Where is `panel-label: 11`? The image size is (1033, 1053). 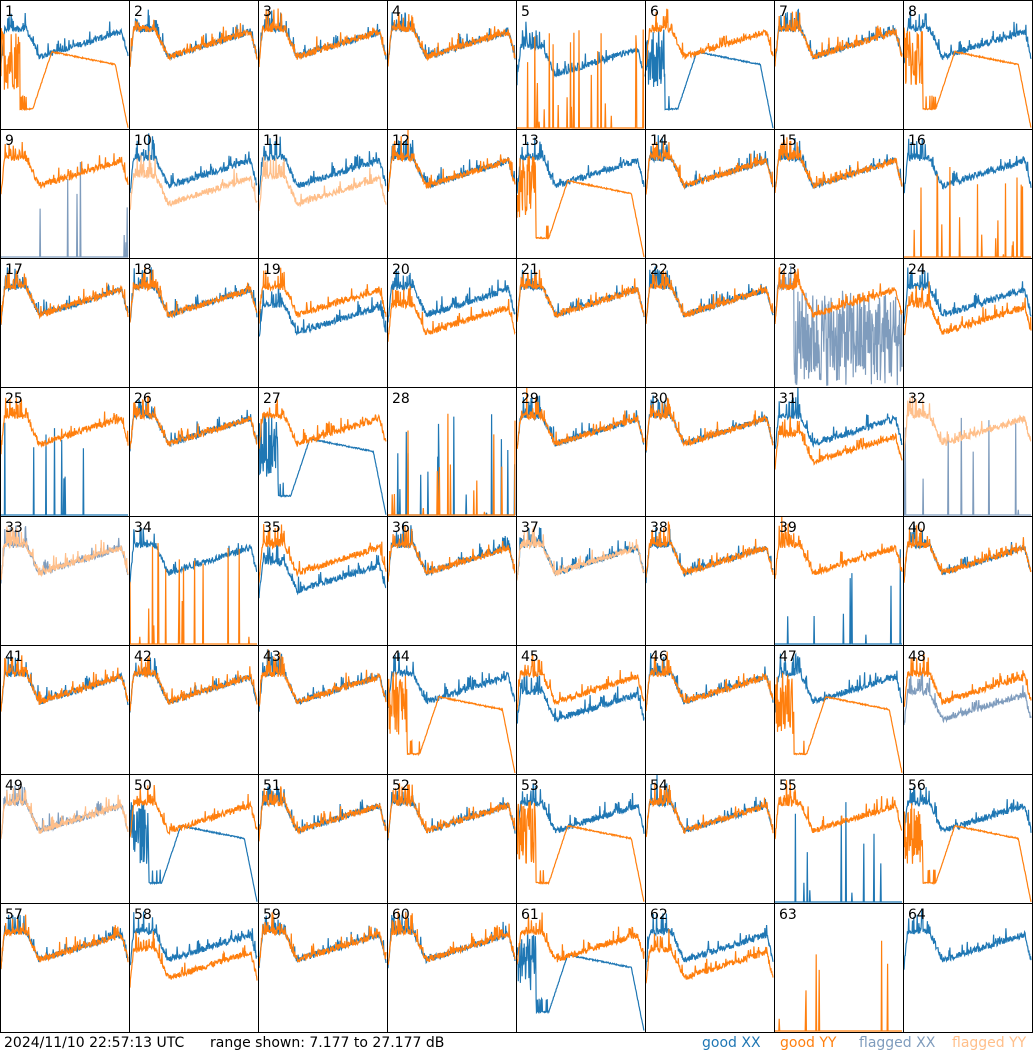 panel-label: 11 is located at coordinates (272, 141).